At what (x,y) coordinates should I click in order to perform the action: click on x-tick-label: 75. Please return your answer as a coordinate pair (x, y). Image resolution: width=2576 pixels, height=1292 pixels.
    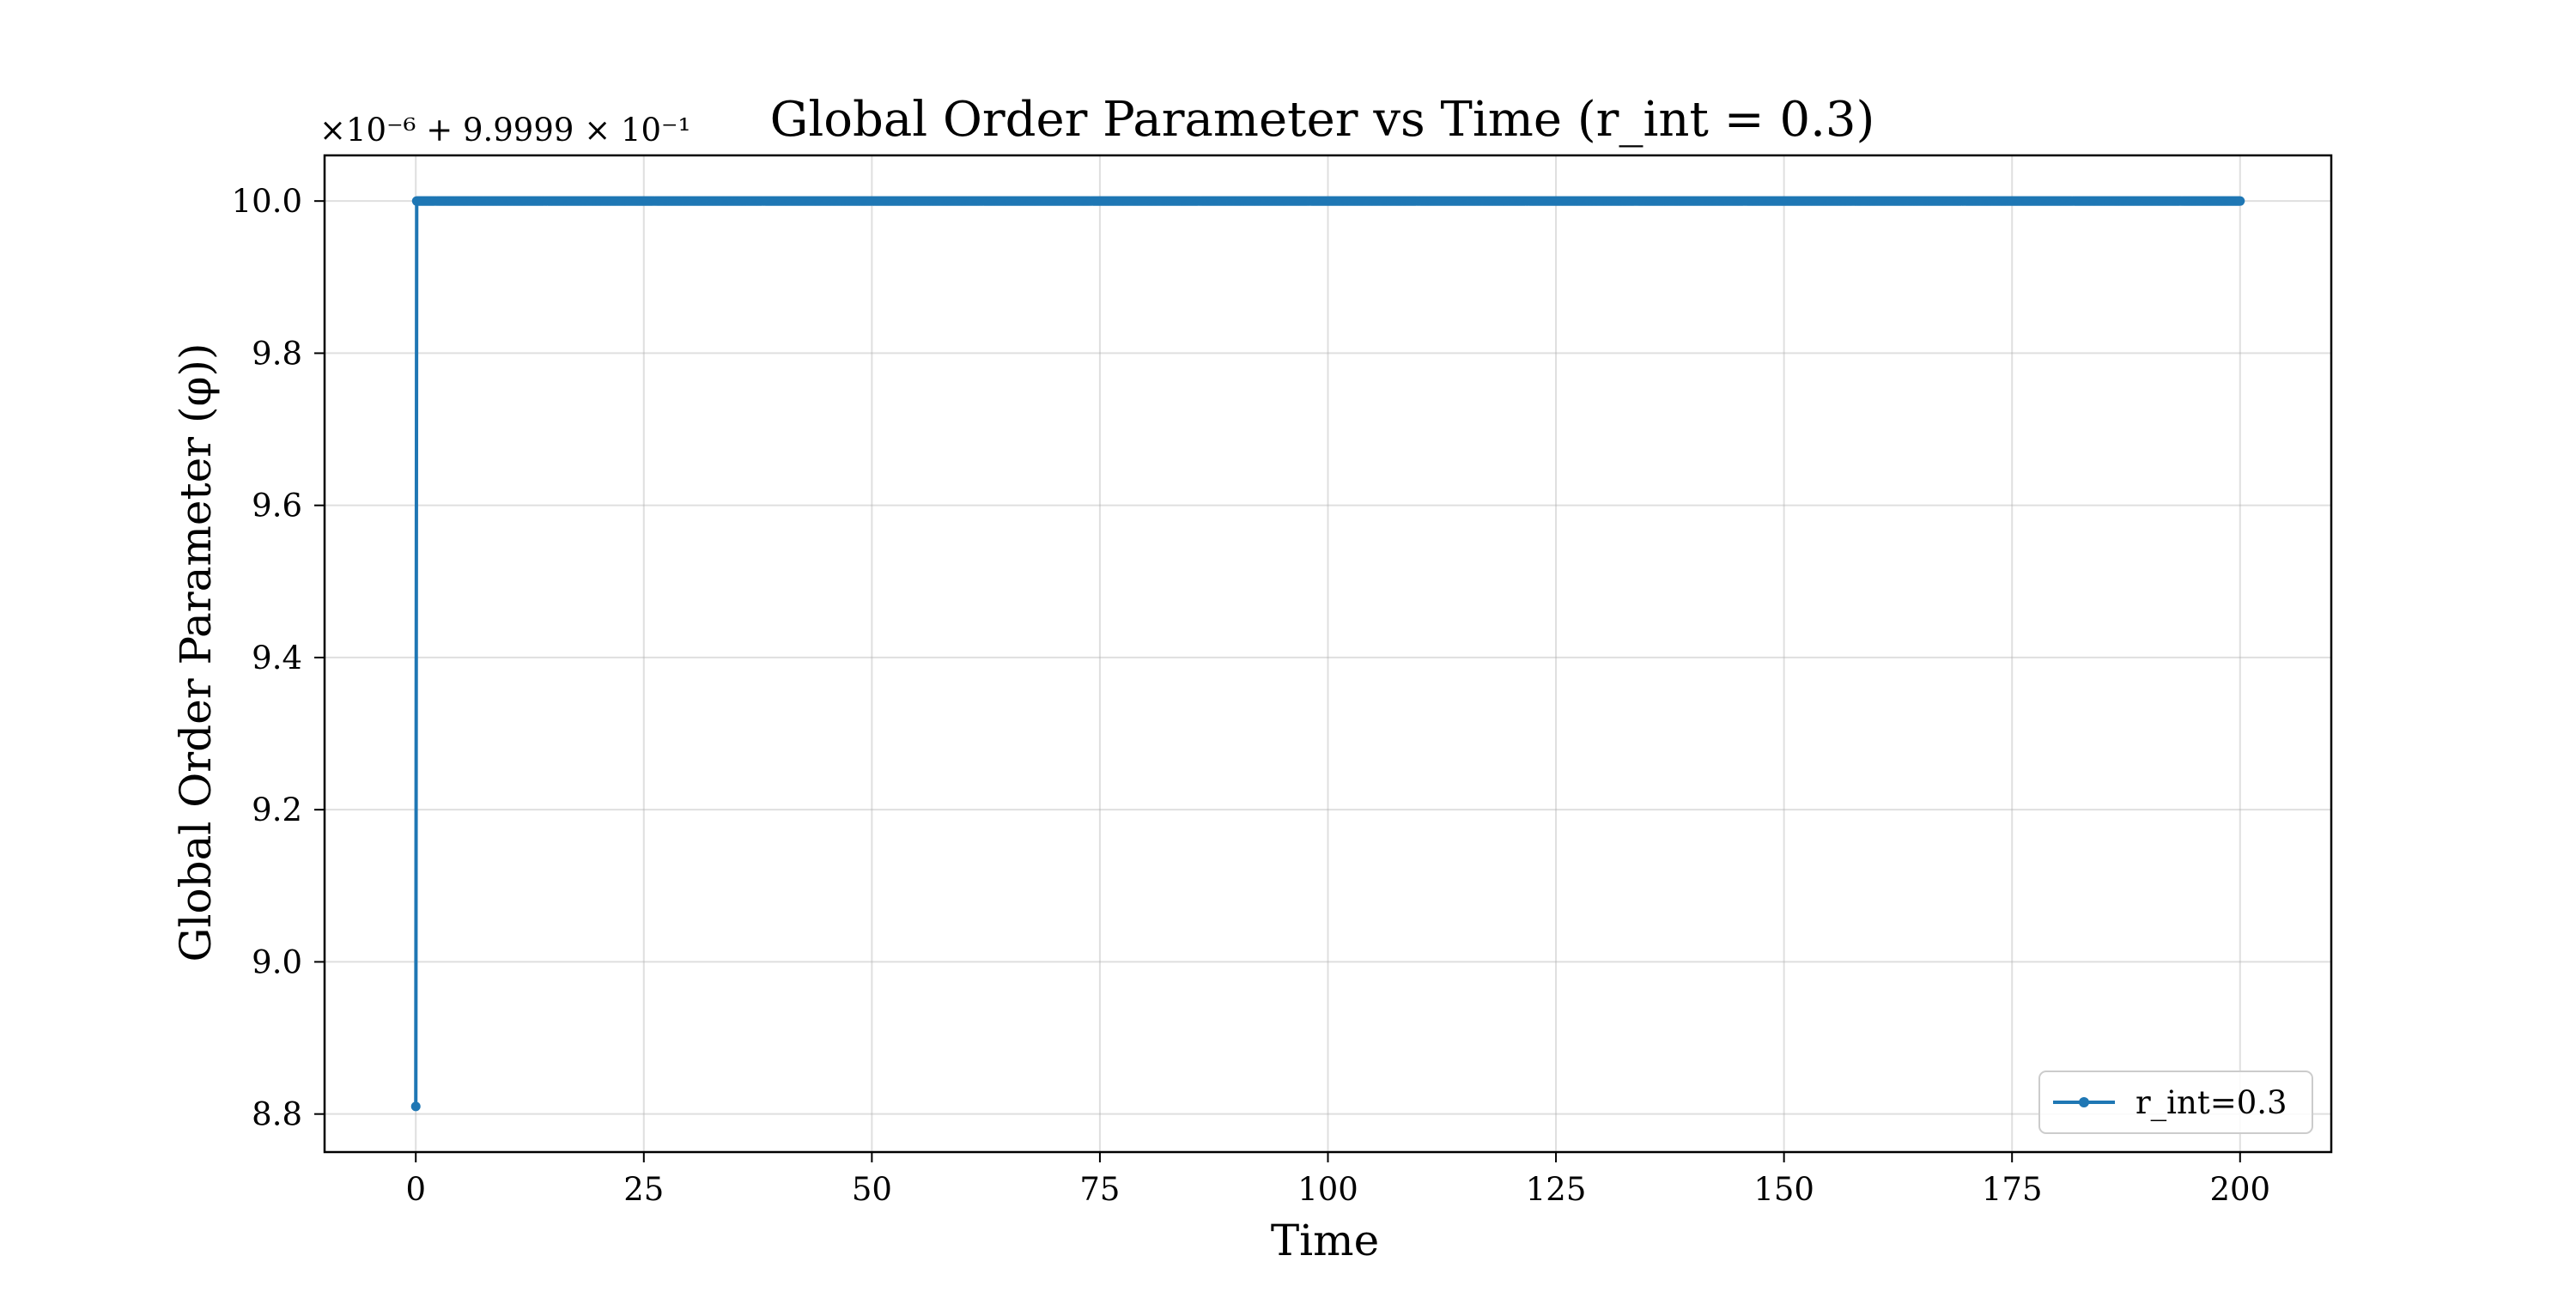
    Looking at the image, I should click on (1100, 1189).